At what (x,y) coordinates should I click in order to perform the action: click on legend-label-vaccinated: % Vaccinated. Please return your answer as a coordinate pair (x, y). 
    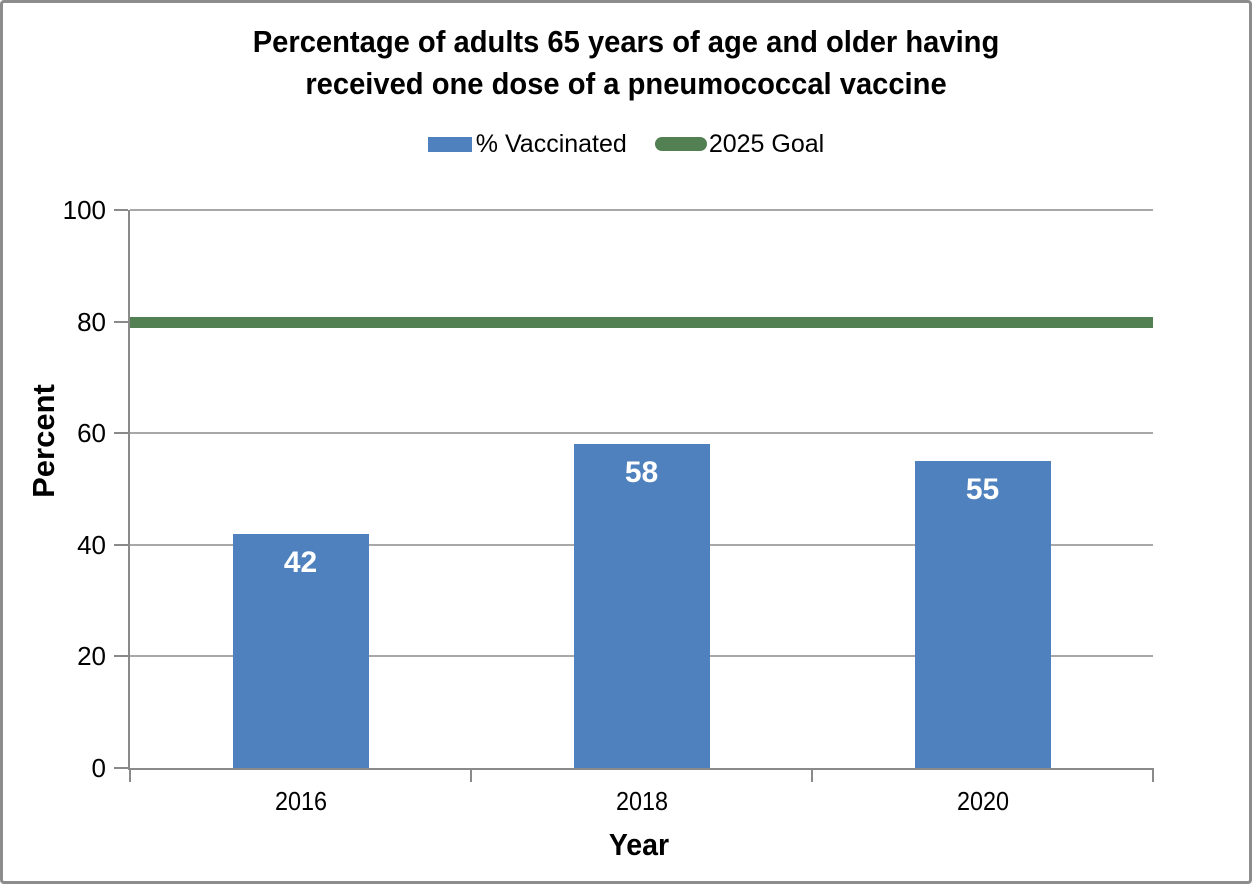
    Looking at the image, I should click on (551, 143).